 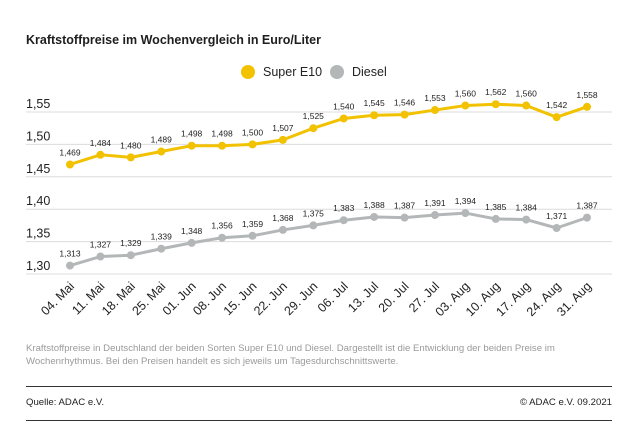 I want to click on y-tick-label: 1,55, so click(x=38, y=104).